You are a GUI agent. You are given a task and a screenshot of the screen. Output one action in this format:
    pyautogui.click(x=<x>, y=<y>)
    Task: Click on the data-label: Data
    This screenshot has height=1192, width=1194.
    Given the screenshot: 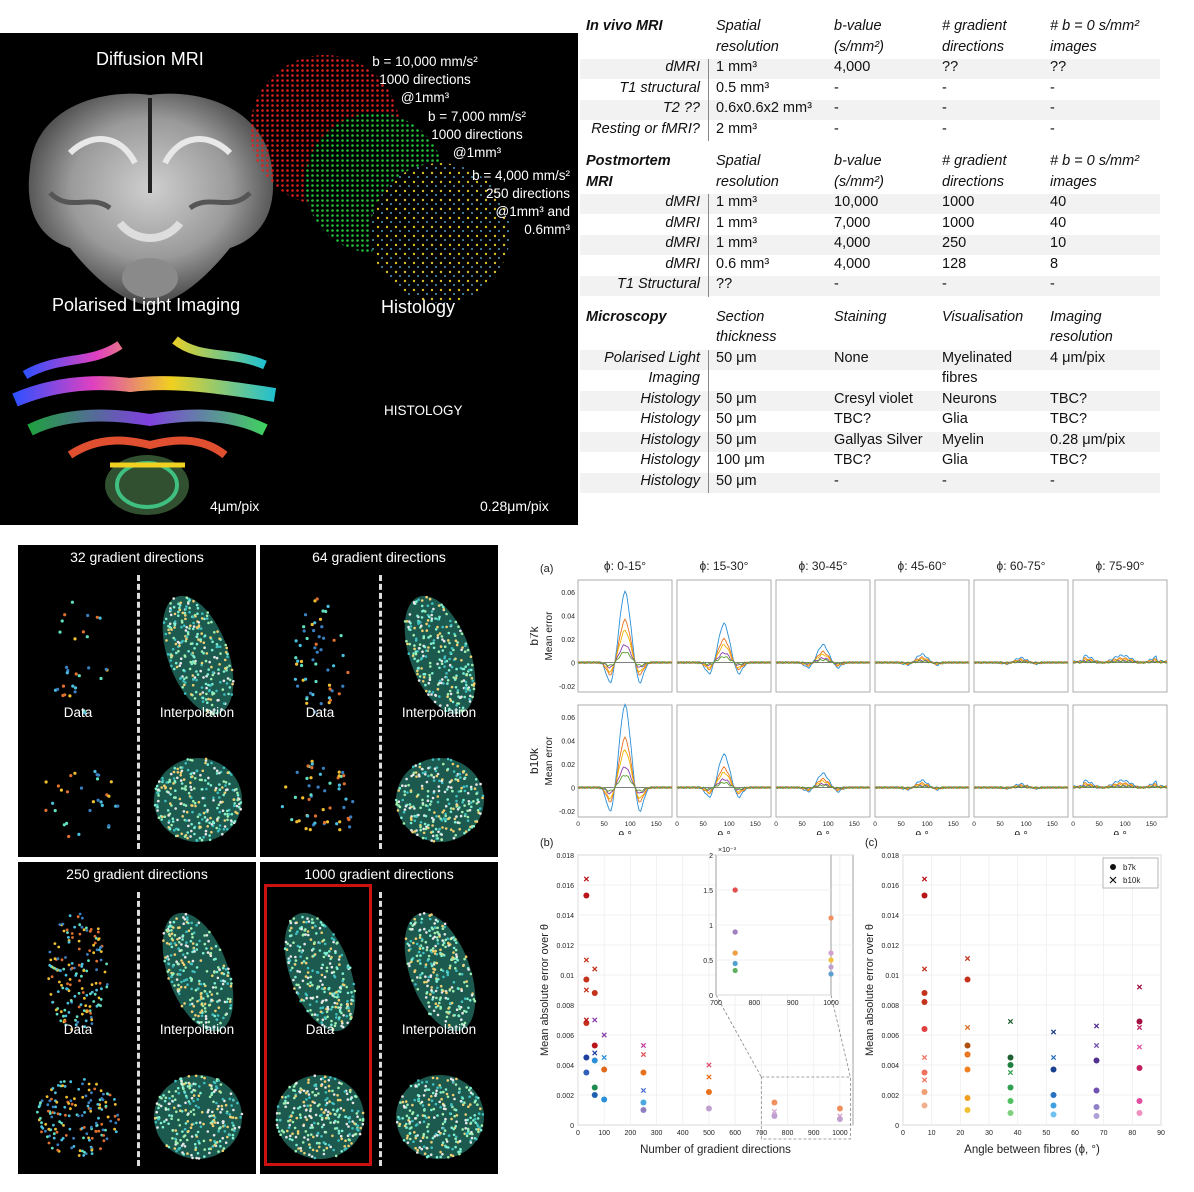 What is the action you would take?
    pyautogui.click(x=320, y=1029)
    